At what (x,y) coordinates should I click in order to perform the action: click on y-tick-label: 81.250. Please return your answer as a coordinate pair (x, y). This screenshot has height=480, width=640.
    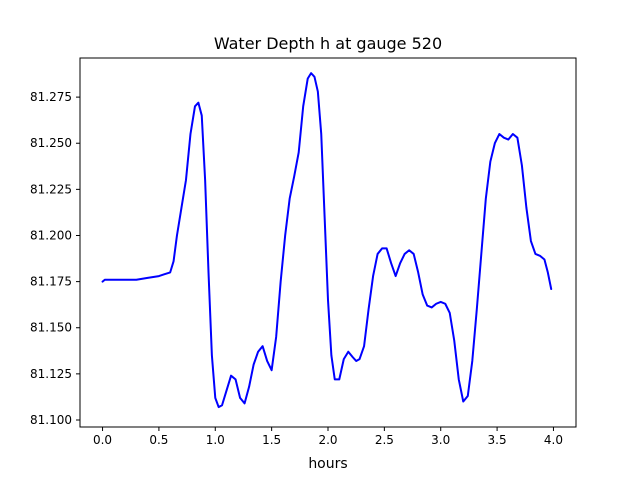
    Looking at the image, I should click on (51, 143).